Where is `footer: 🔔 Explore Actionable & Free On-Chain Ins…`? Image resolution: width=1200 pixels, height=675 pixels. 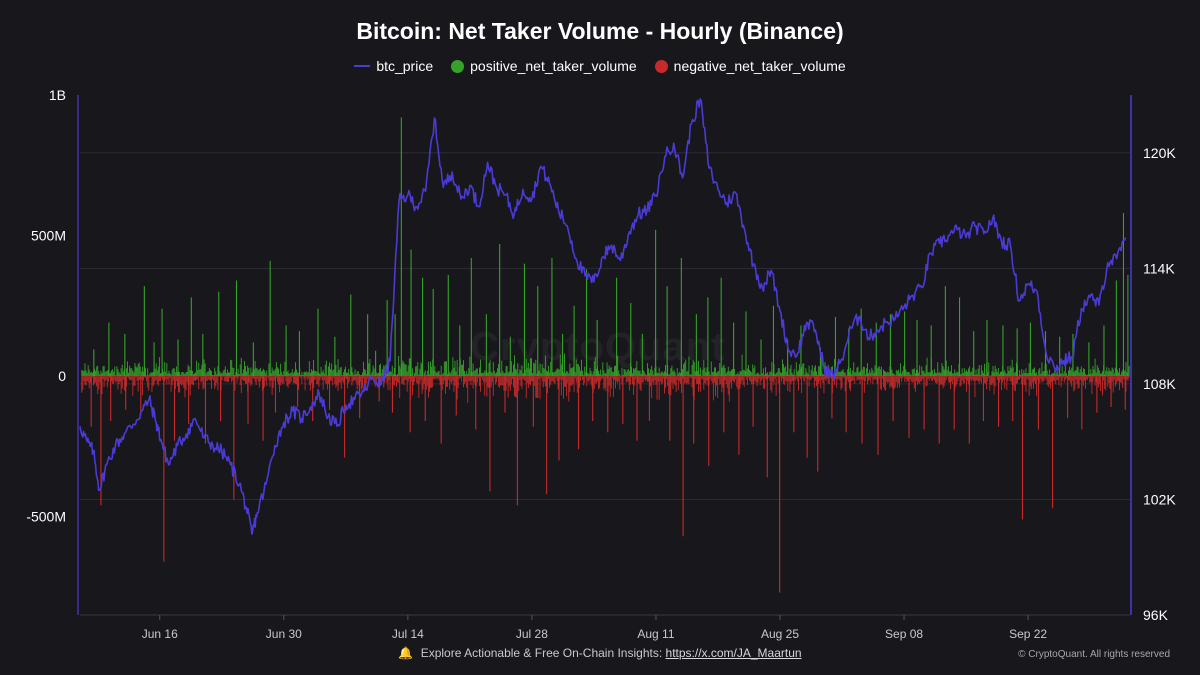
footer: 🔔 Explore Actionable & Free On-Chain Ins… is located at coordinates (600, 653).